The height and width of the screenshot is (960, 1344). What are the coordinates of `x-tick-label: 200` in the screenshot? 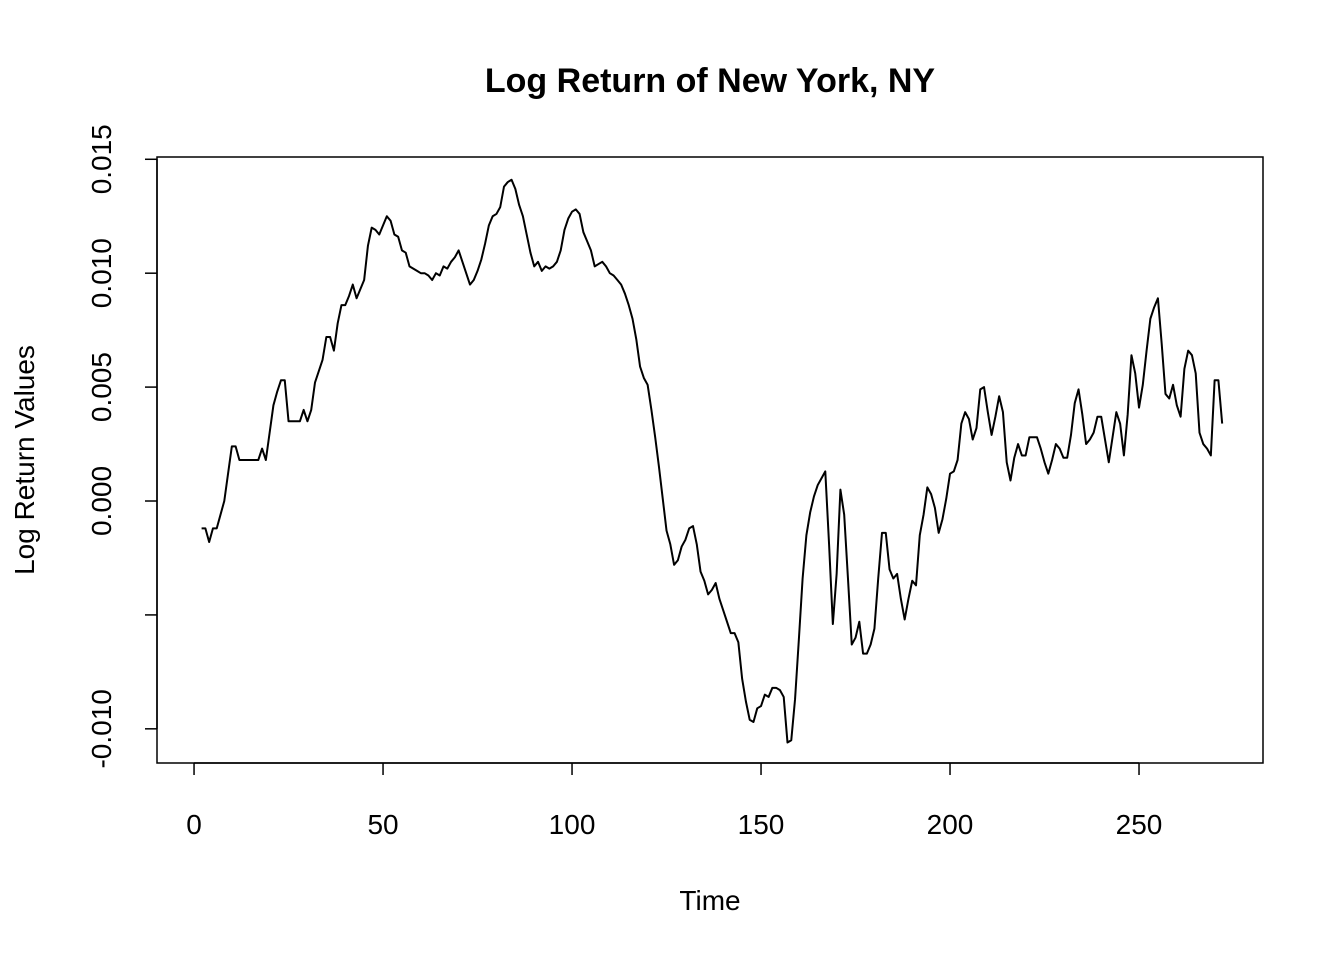 It's located at (950, 824).